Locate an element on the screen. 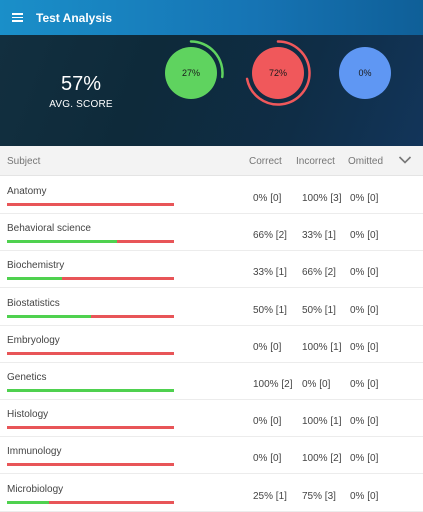  average-score: 57% AVG. SCORE is located at coordinates (81, 91).